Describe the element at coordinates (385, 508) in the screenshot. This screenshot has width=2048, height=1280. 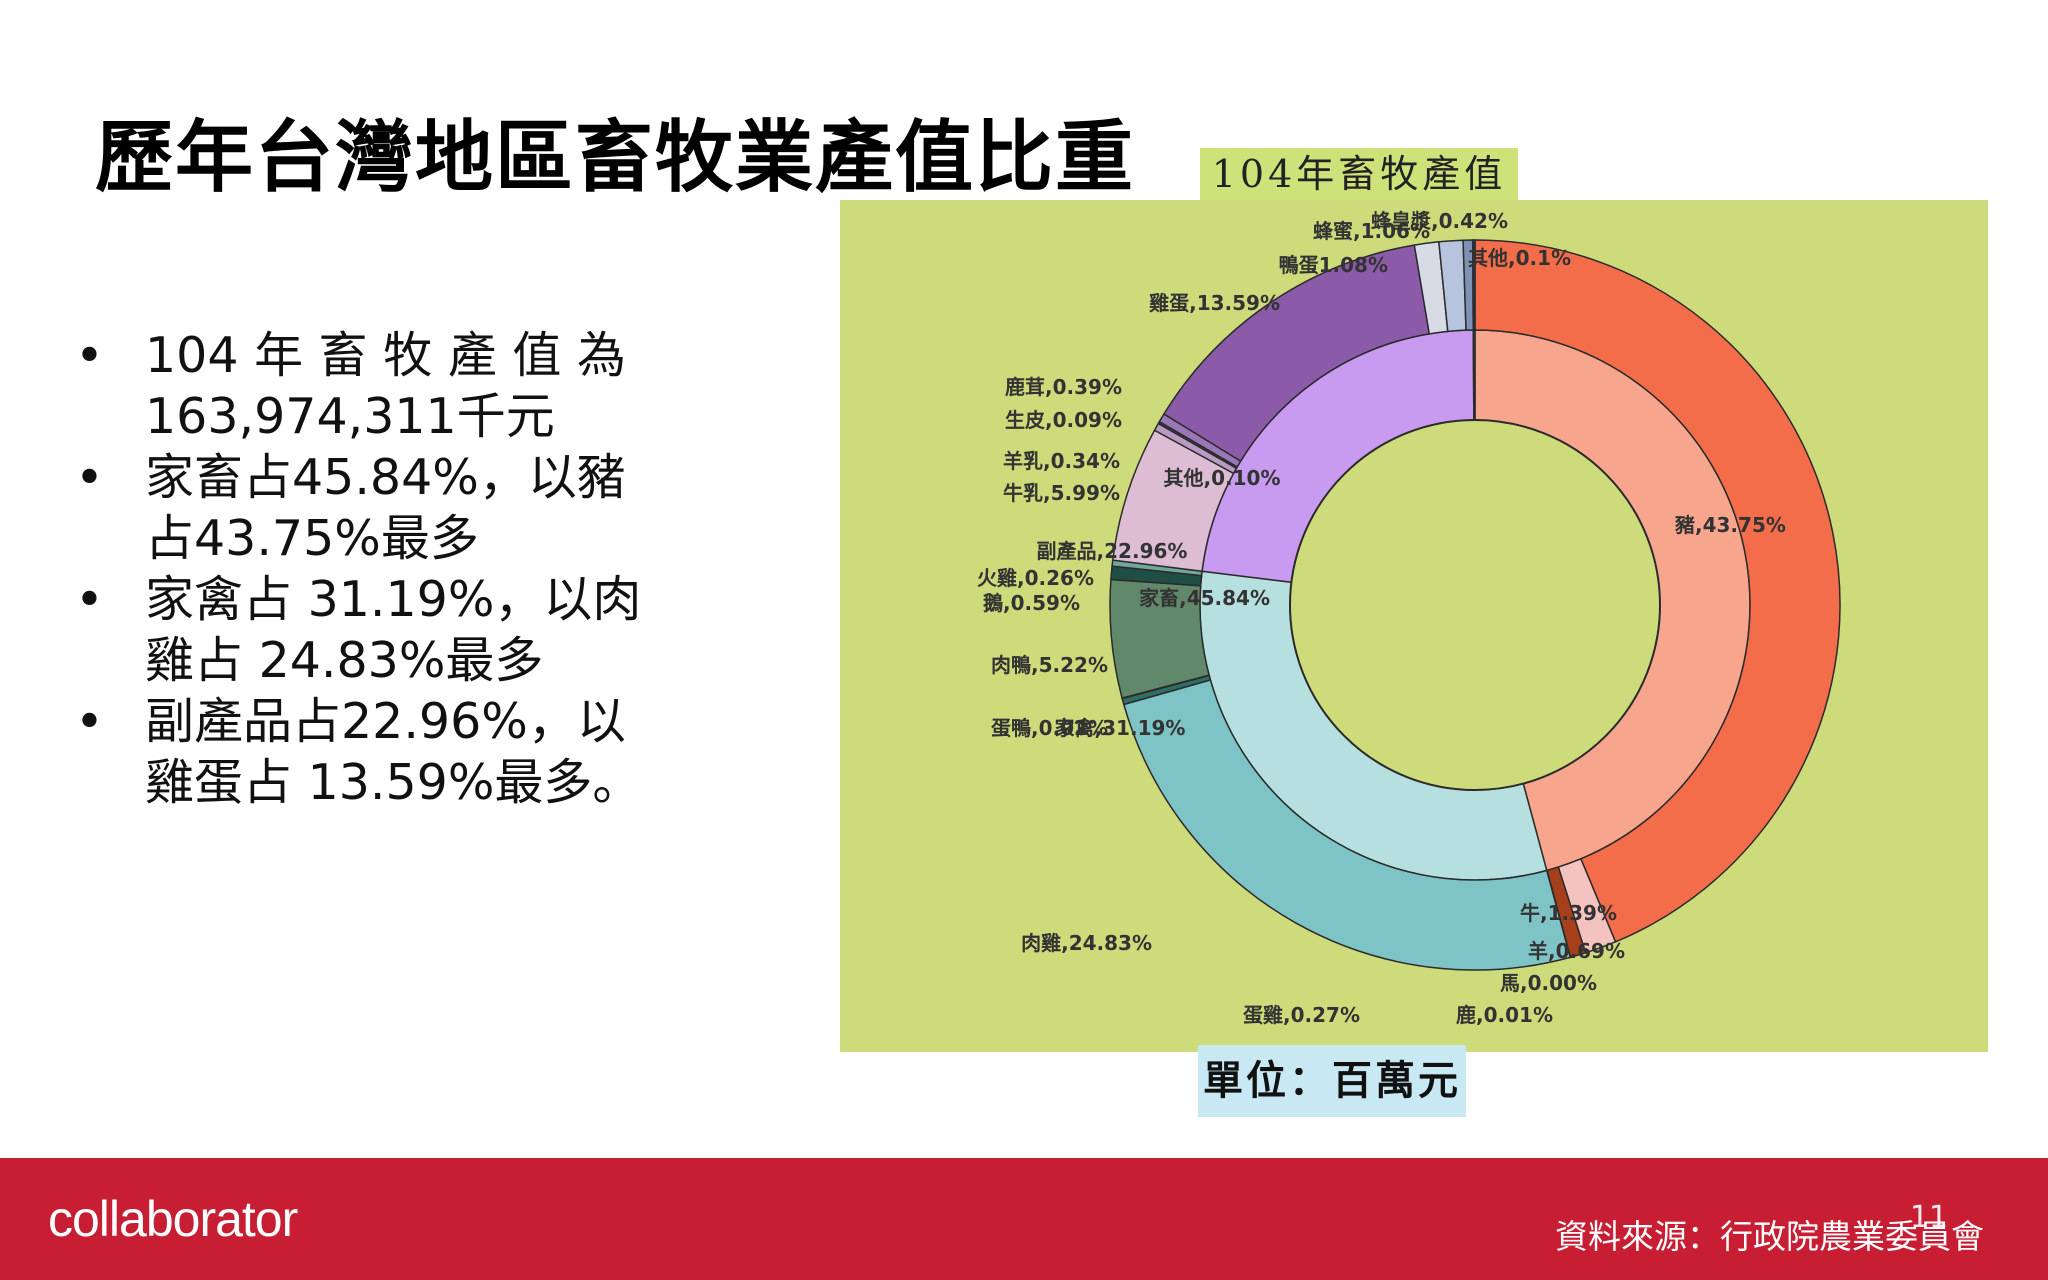
I see `bullet-text: 家畜占45.84%，以豬占43.75%最多` at that location.